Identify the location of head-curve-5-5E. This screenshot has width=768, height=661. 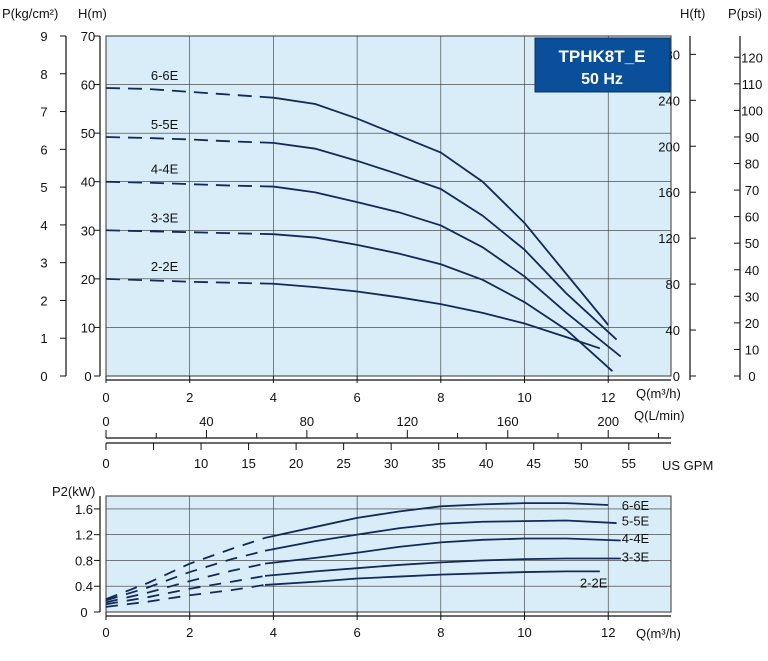
(445, 241).